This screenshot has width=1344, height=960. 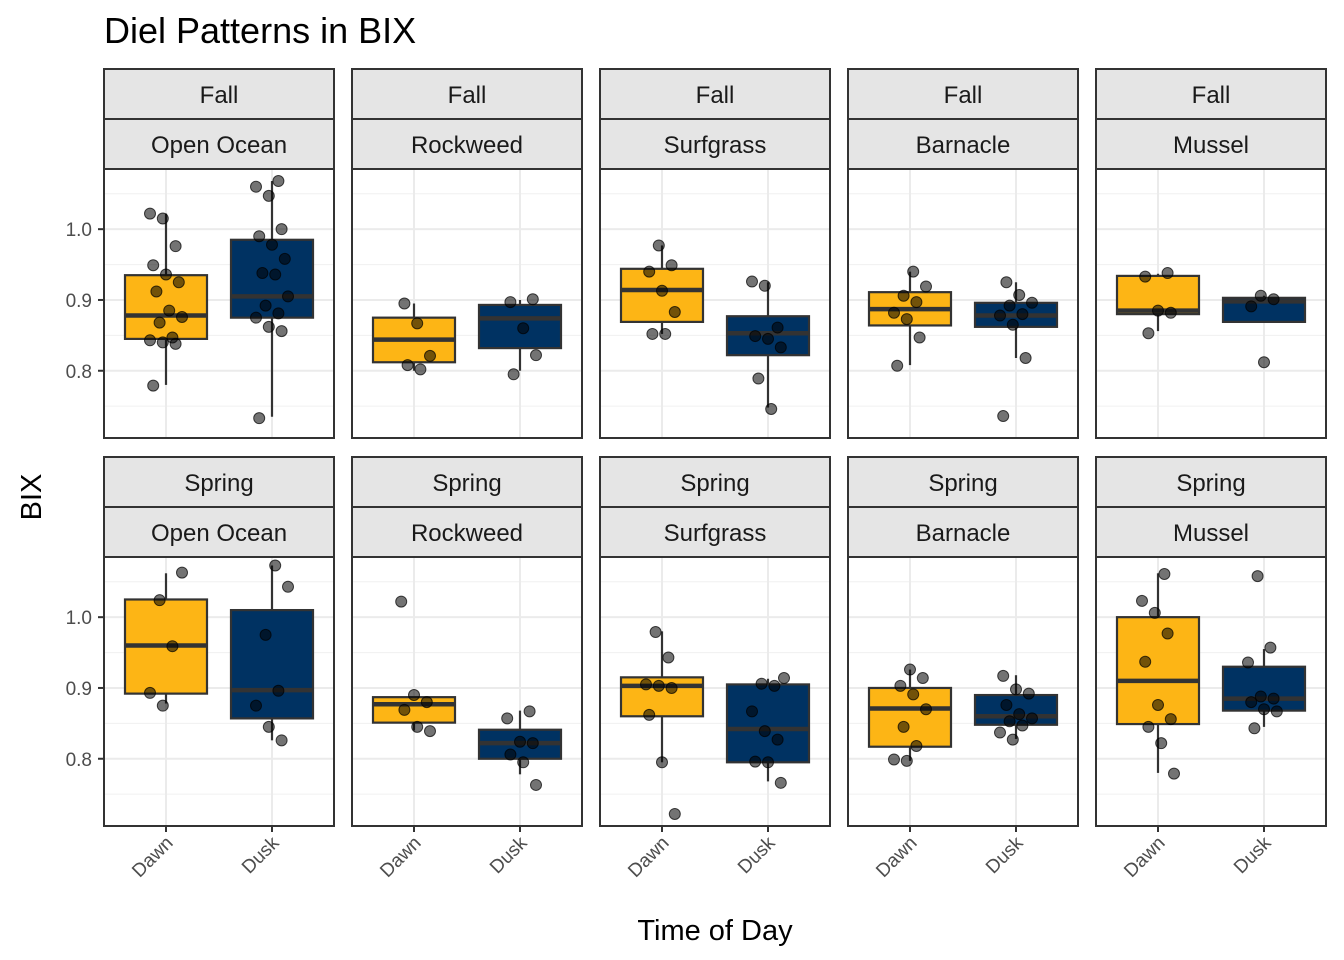 What do you see at coordinates (79, 230) in the screenshot?
I see `y-tick-label: 1.0` at bounding box center [79, 230].